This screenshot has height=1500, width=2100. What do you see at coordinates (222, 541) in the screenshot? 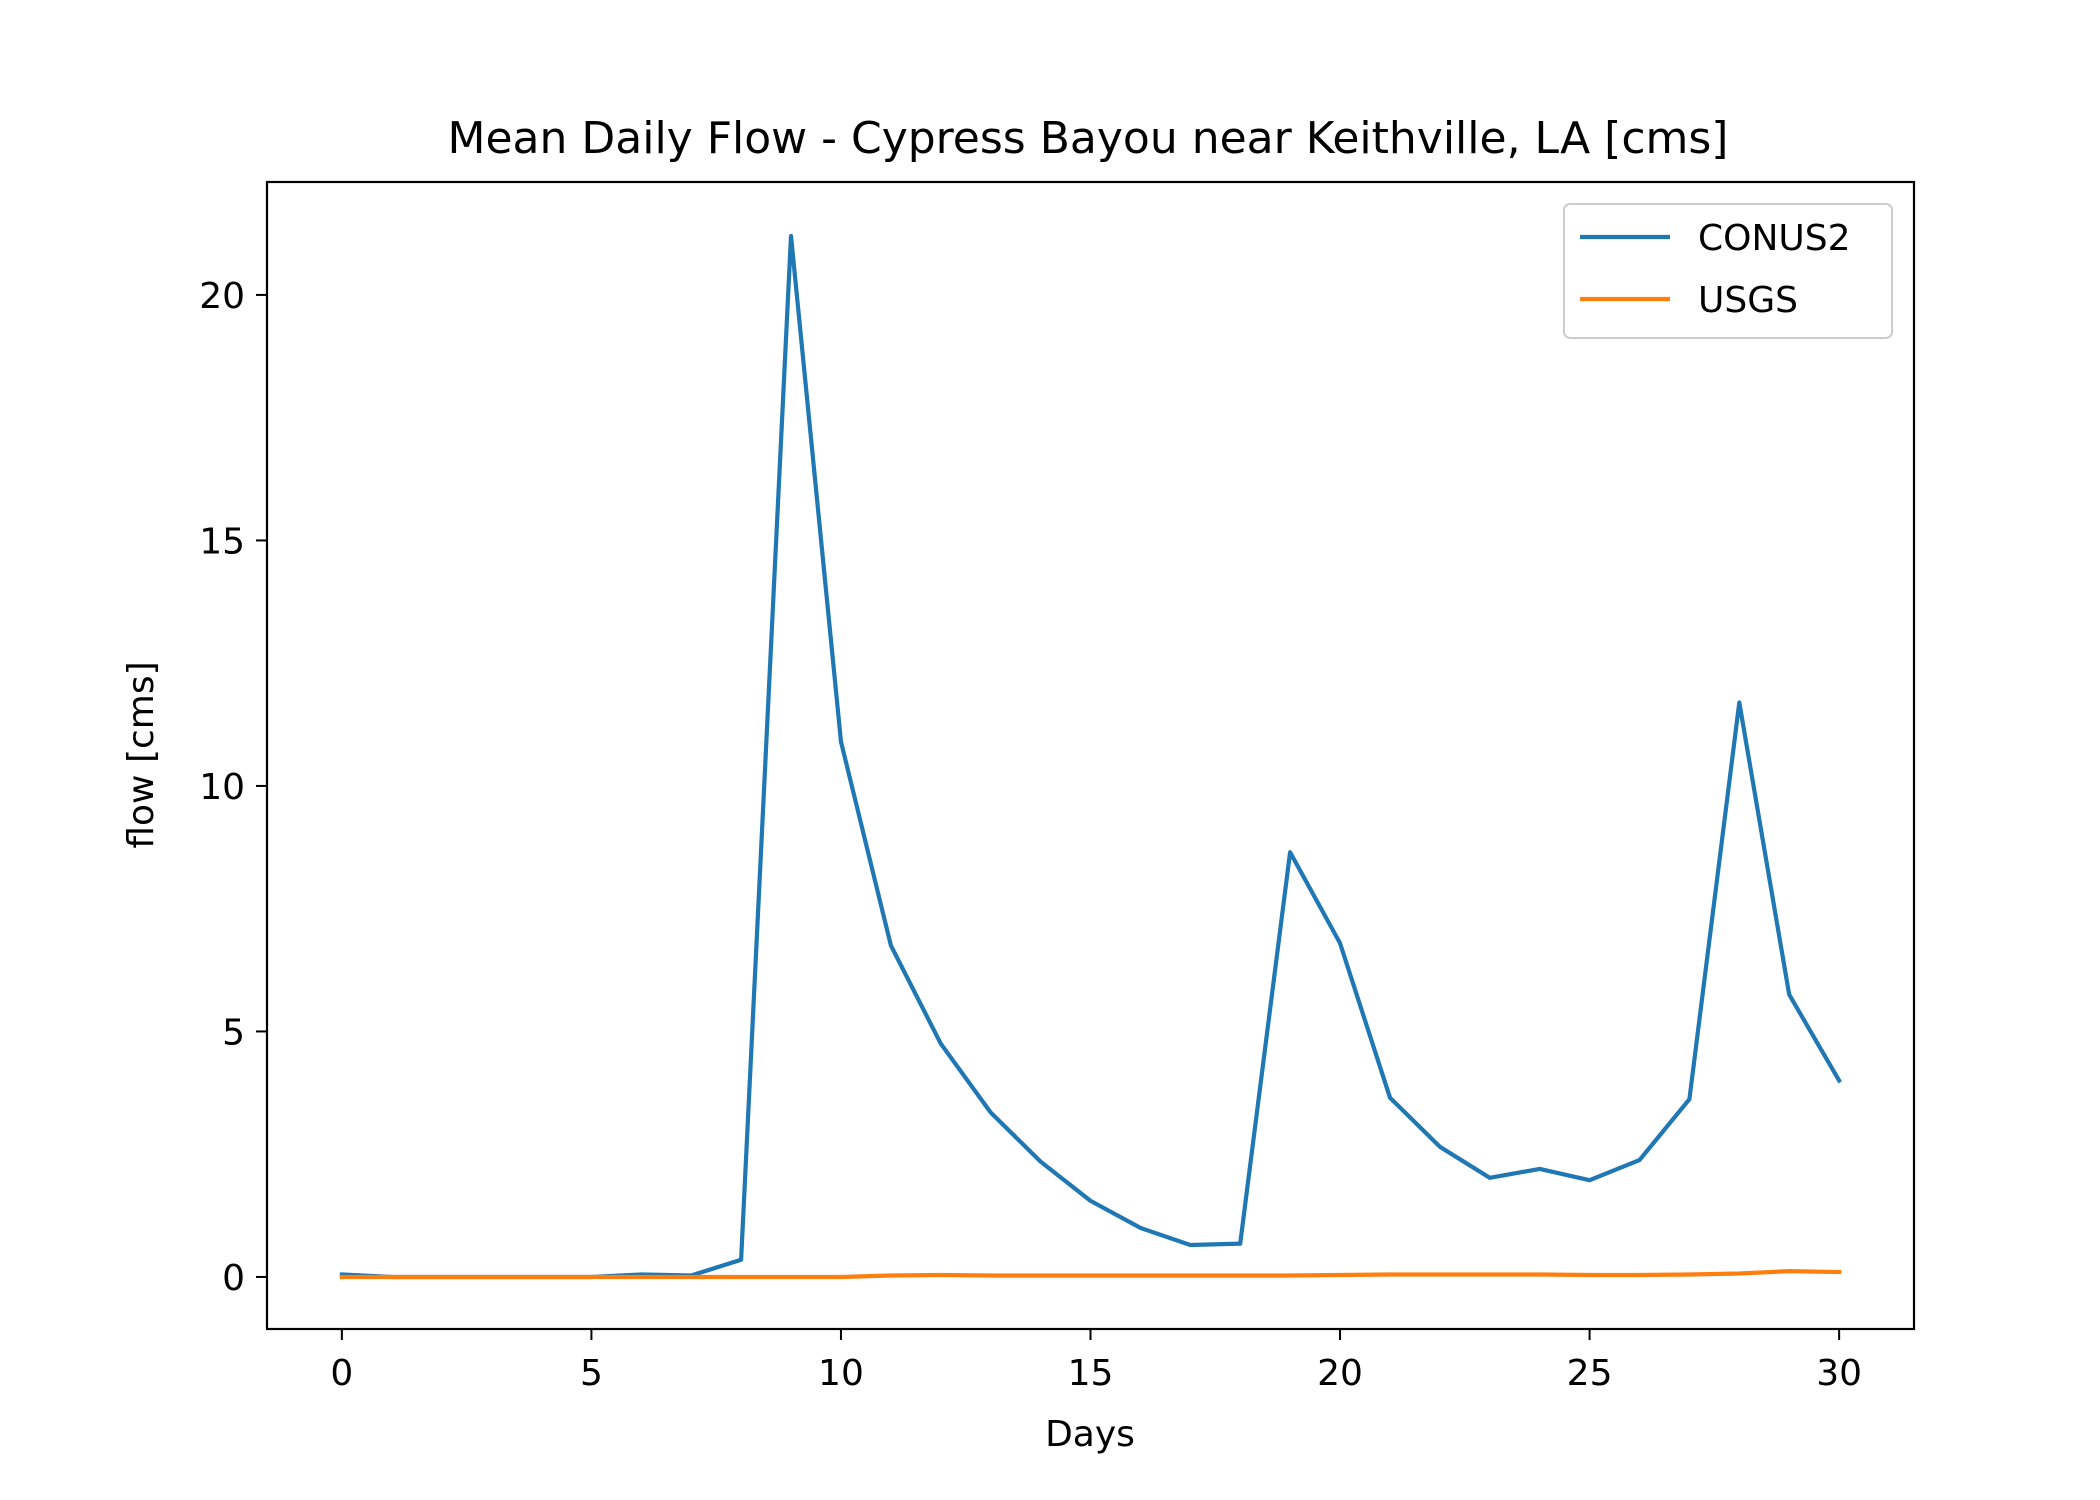
I see `y-tick-label: 15` at bounding box center [222, 541].